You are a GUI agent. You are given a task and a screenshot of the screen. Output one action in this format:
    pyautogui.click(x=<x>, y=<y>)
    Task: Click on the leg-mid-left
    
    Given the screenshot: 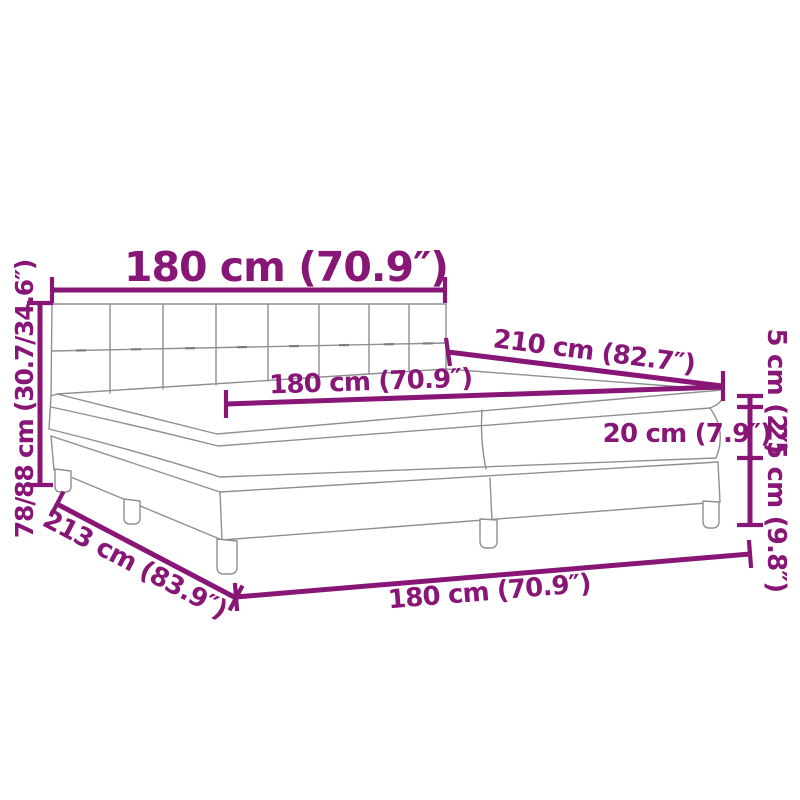 What is the action you would take?
    pyautogui.click(x=132, y=511)
    